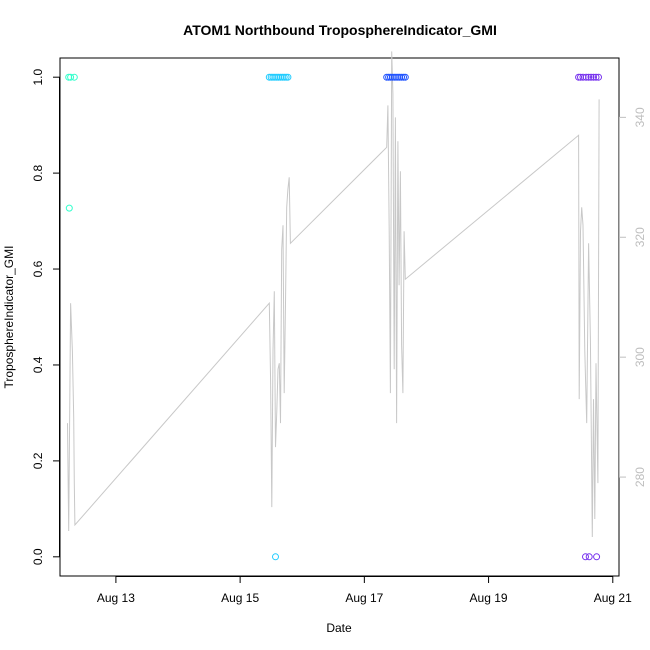  I want to click on y-tick-label: 0.4, so click(38, 364).